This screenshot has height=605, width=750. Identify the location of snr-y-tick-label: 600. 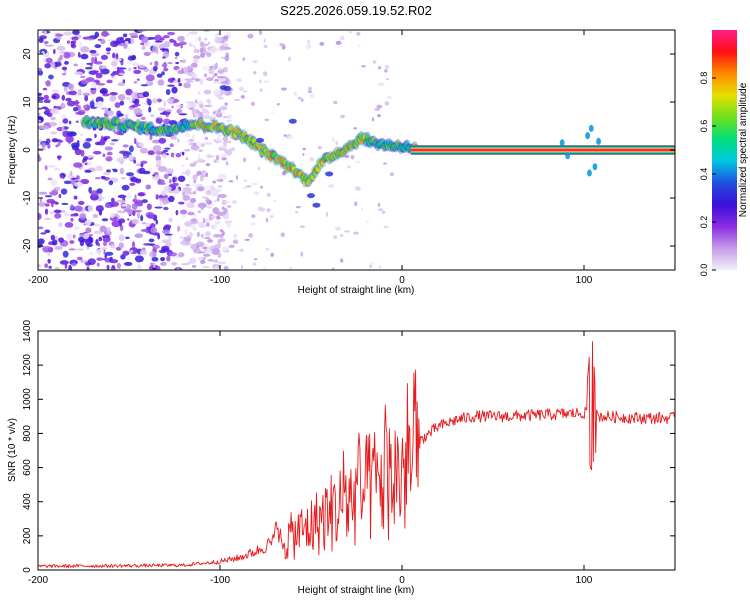
(27, 467).